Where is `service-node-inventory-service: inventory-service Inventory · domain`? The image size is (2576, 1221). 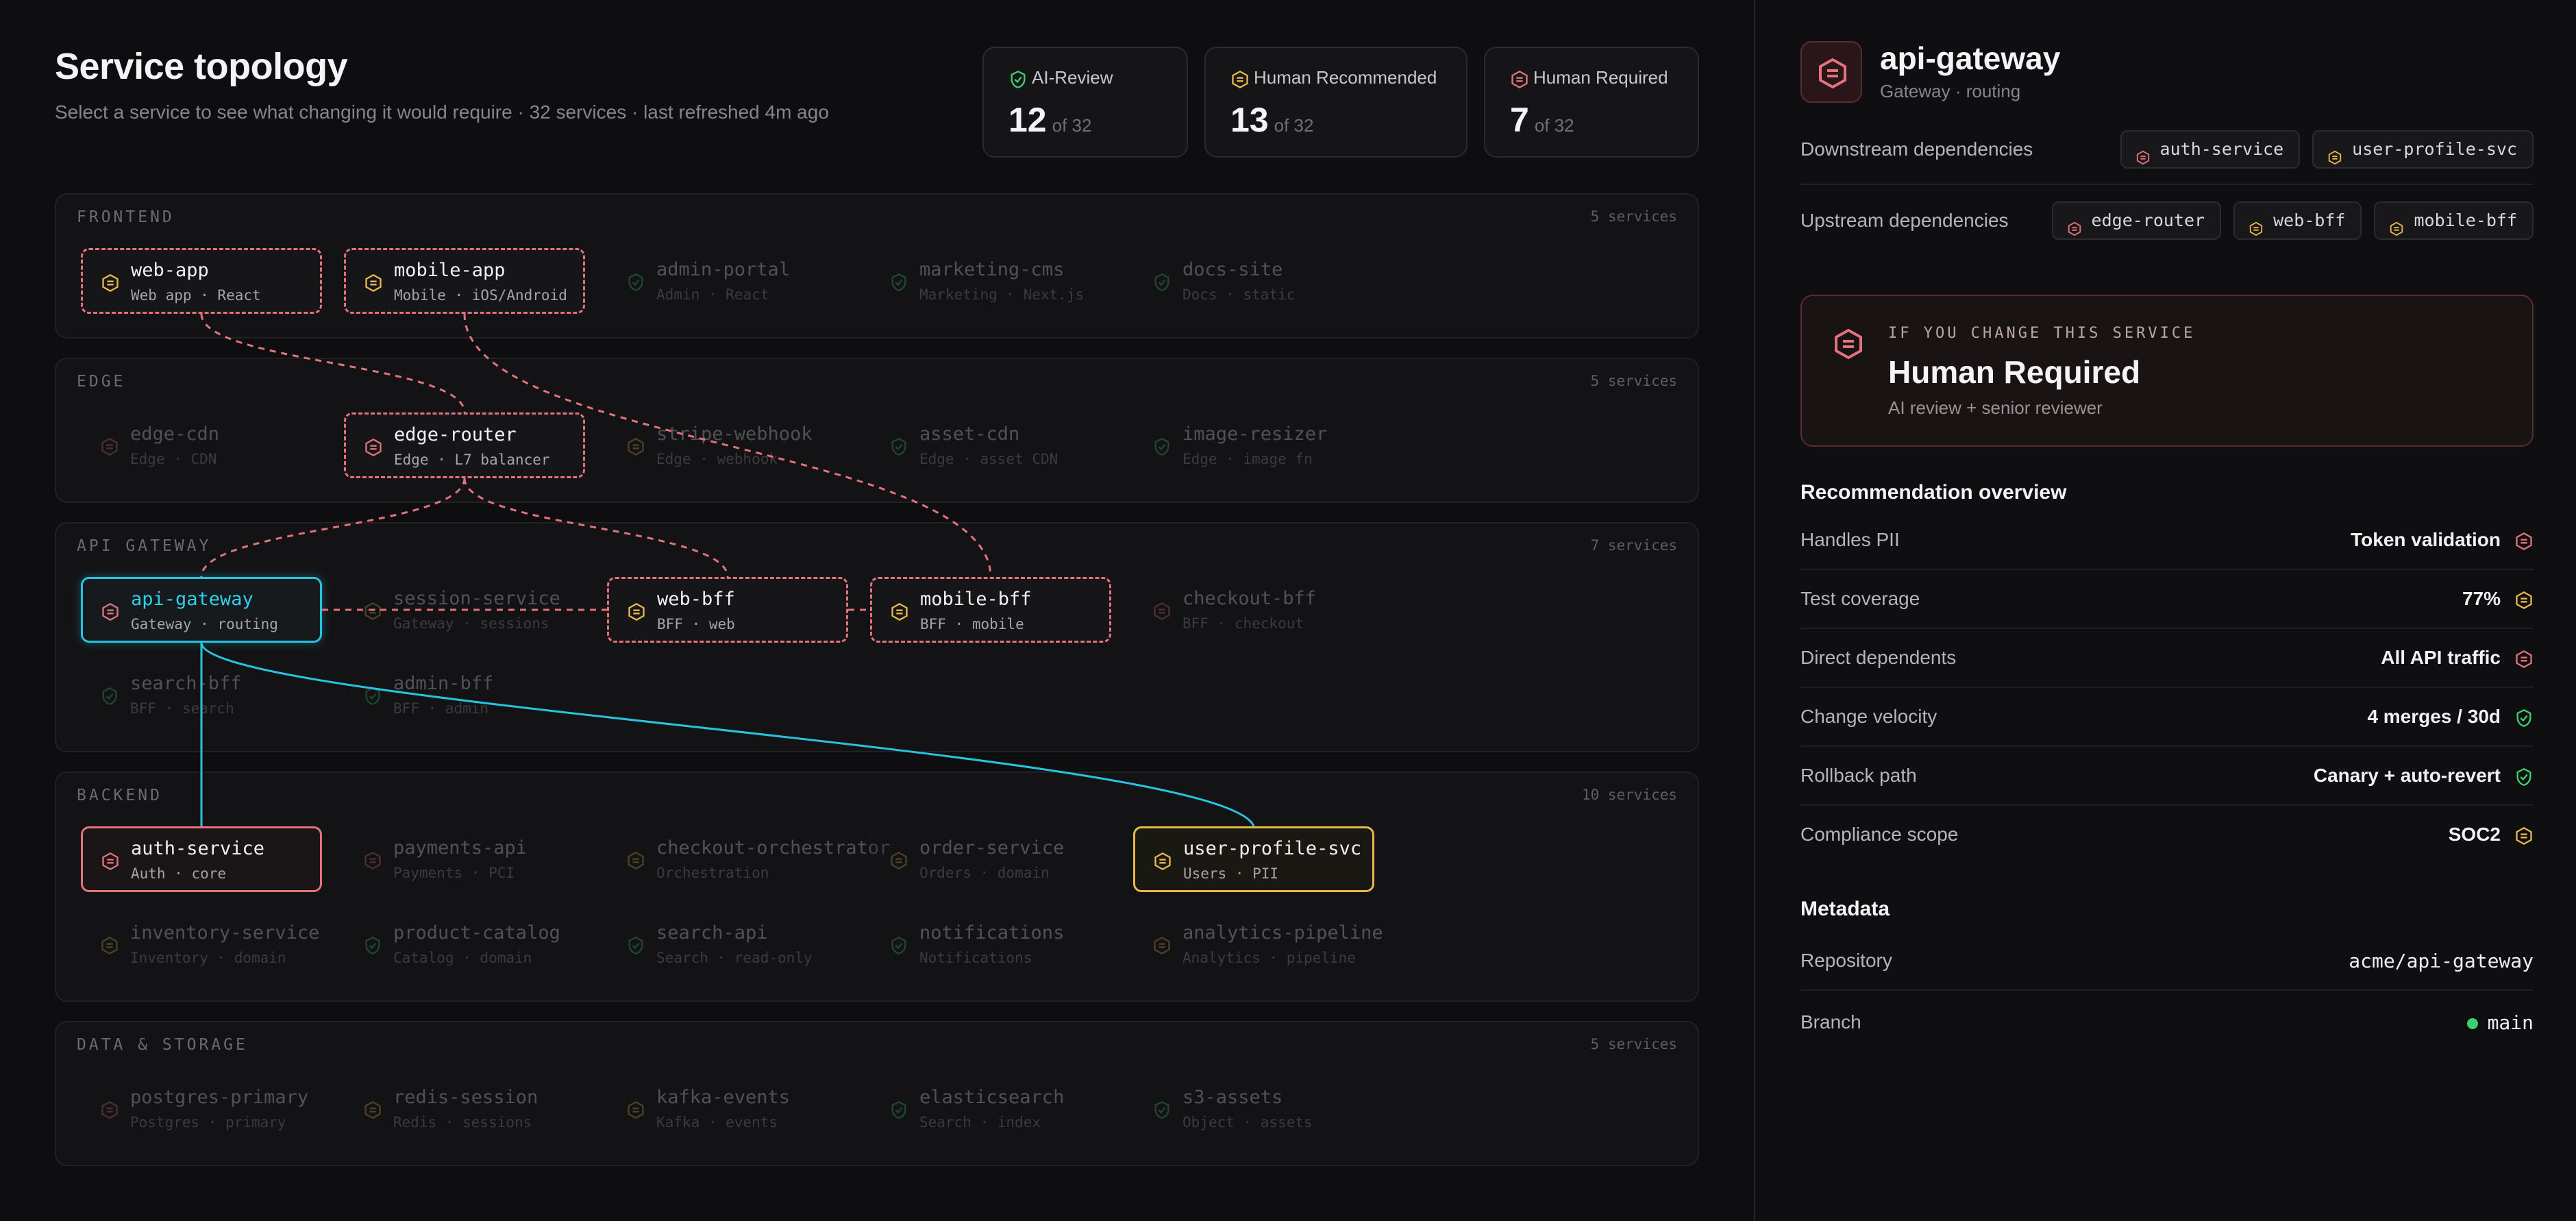 service-node-inventory-service: inventory-service Inventory · domain is located at coordinates (201, 944).